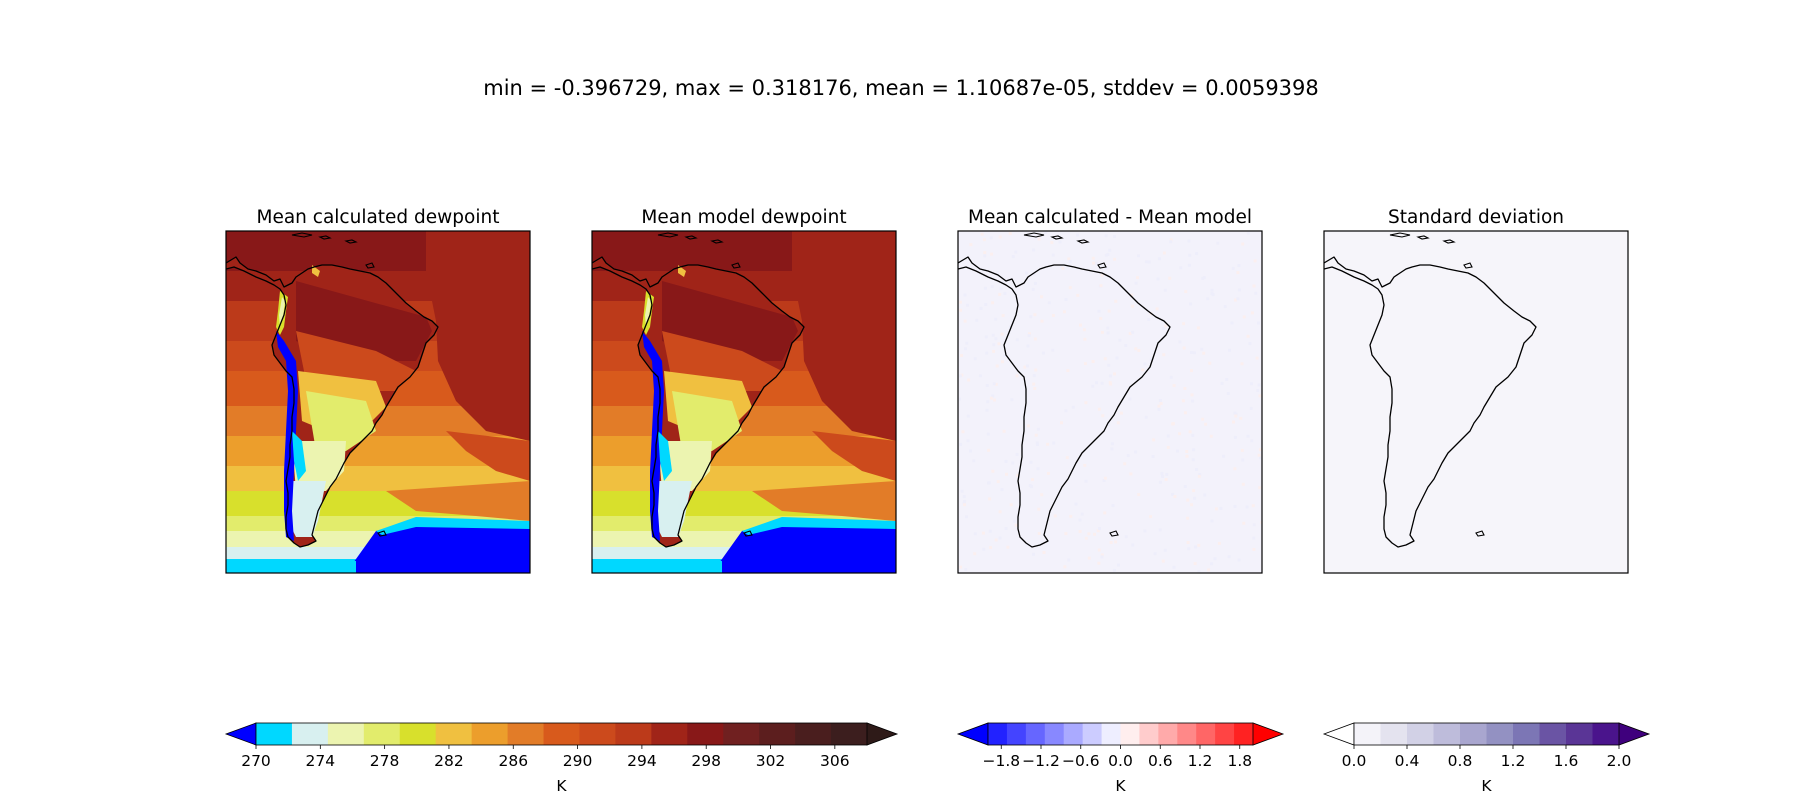 Image resolution: width=1800 pixels, height=800 pixels. What do you see at coordinates (642, 761) in the screenshot?
I see `colorbar-tick-label: 294` at bounding box center [642, 761].